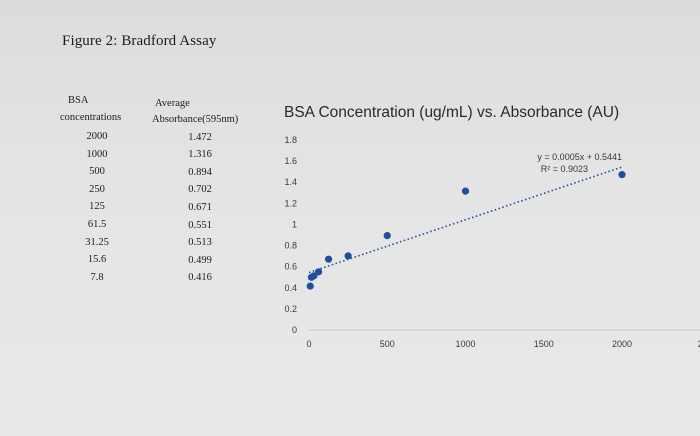  Describe the element at coordinates (290, 267) in the screenshot. I see `y-tick-label: 0.6` at that location.